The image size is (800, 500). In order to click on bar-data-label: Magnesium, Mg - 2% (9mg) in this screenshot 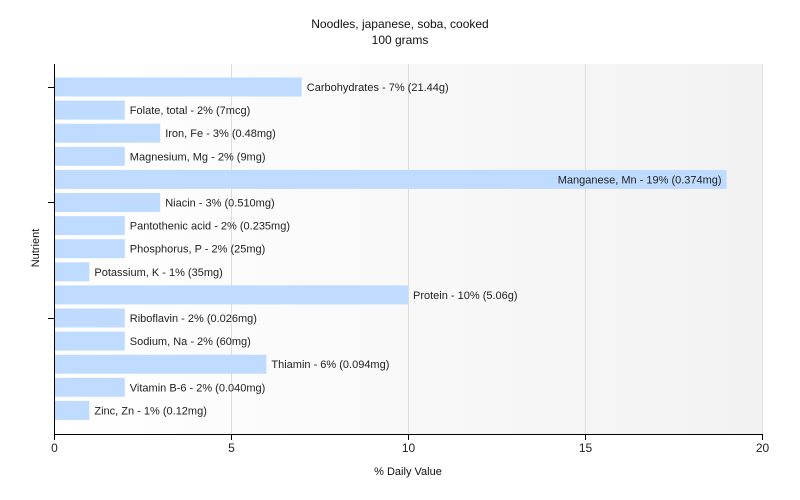, I will do `click(198, 157)`.